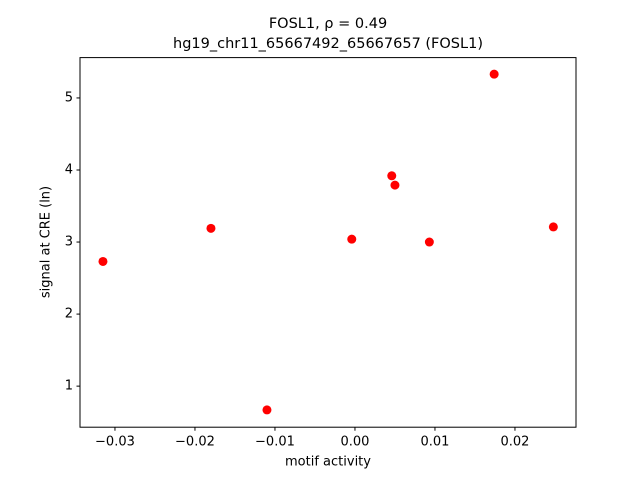 The height and width of the screenshot is (480, 640). What do you see at coordinates (514, 442) in the screenshot?
I see `x-tick-label: 0.02` at bounding box center [514, 442].